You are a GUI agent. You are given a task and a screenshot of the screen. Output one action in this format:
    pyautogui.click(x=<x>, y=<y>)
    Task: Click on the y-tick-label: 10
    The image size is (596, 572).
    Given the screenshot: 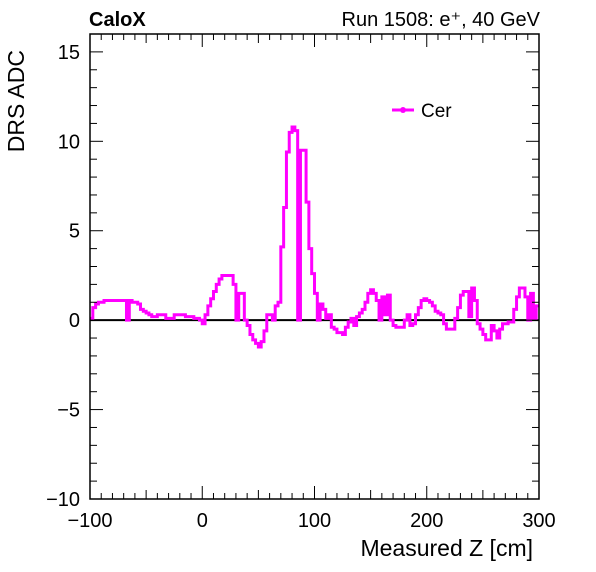 What is the action you would take?
    pyautogui.click(x=69, y=142)
    